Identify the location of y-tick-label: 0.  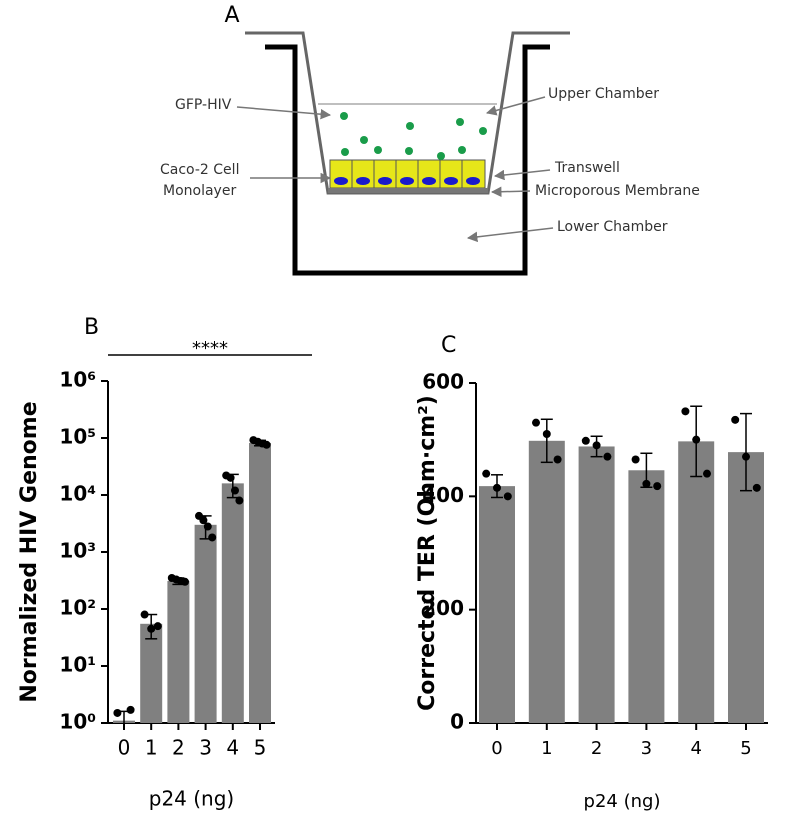
(457, 722).